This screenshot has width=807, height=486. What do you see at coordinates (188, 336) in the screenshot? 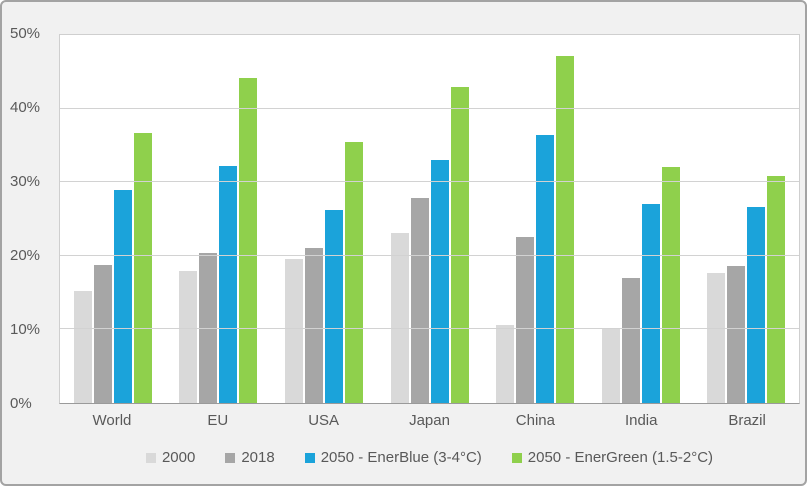
I see `bar-eu-2000` at bounding box center [188, 336].